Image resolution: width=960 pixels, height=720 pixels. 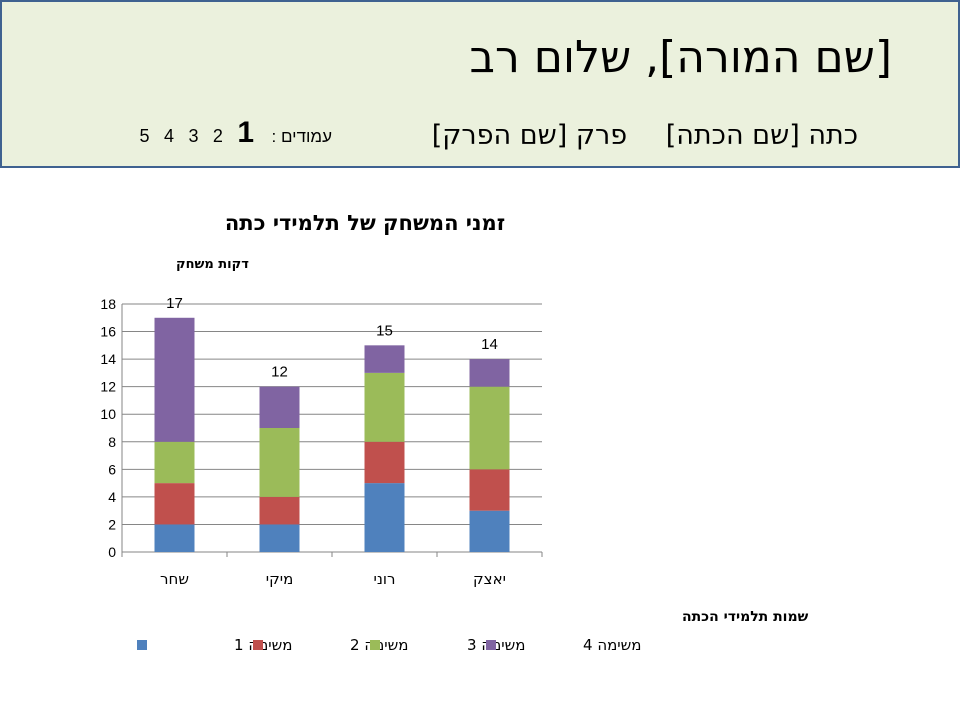 I want to click on y-tick-label: 10, so click(x=108, y=414).